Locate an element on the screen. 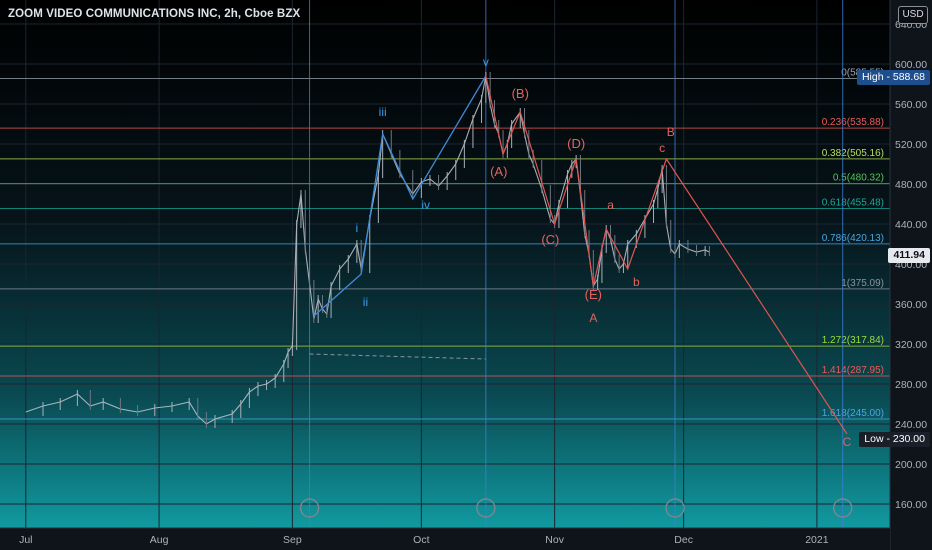  fib-level-label: 0.618(455.48) is located at coordinates (853, 203).